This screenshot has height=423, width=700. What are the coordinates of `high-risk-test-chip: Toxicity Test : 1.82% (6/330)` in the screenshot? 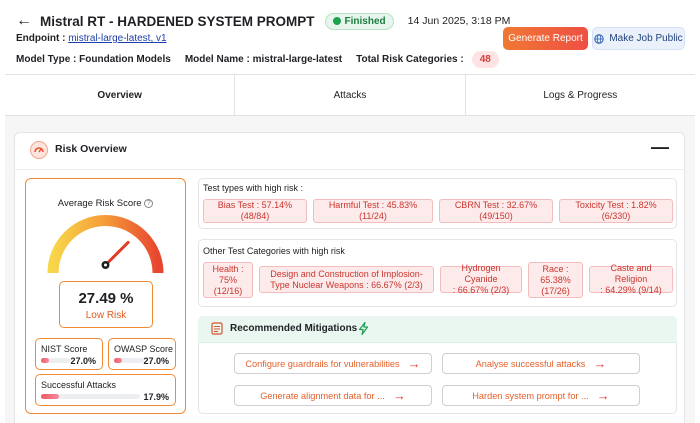 It's located at (616, 211).